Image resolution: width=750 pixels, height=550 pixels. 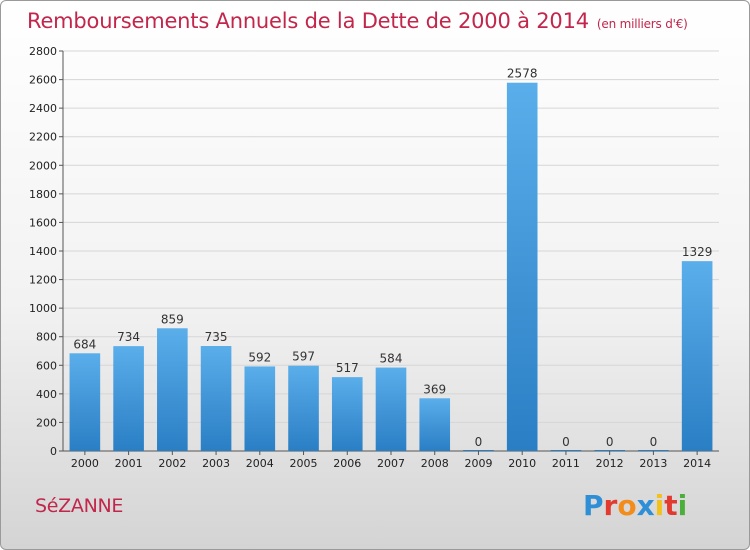 What do you see at coordinates (79, 506) in the screenshot?
I see `town-name: SéZANNE` at bounding box center [79, 506].